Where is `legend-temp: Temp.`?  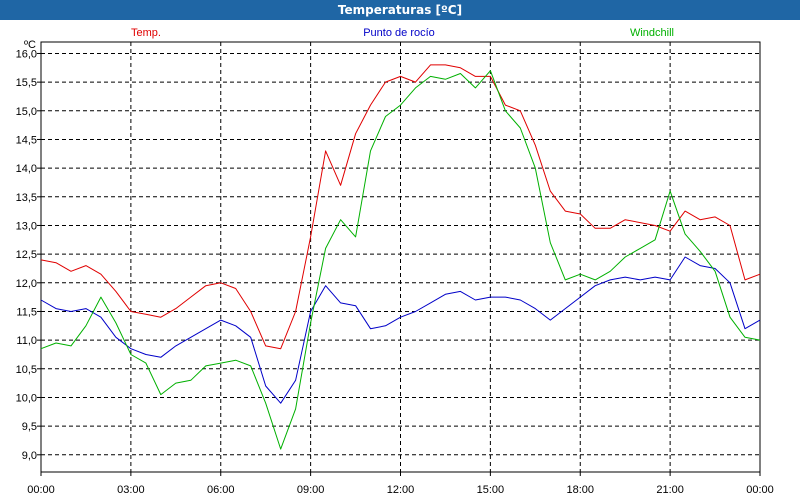 legend-temp: Temp. is located at coordinates (146, 33).